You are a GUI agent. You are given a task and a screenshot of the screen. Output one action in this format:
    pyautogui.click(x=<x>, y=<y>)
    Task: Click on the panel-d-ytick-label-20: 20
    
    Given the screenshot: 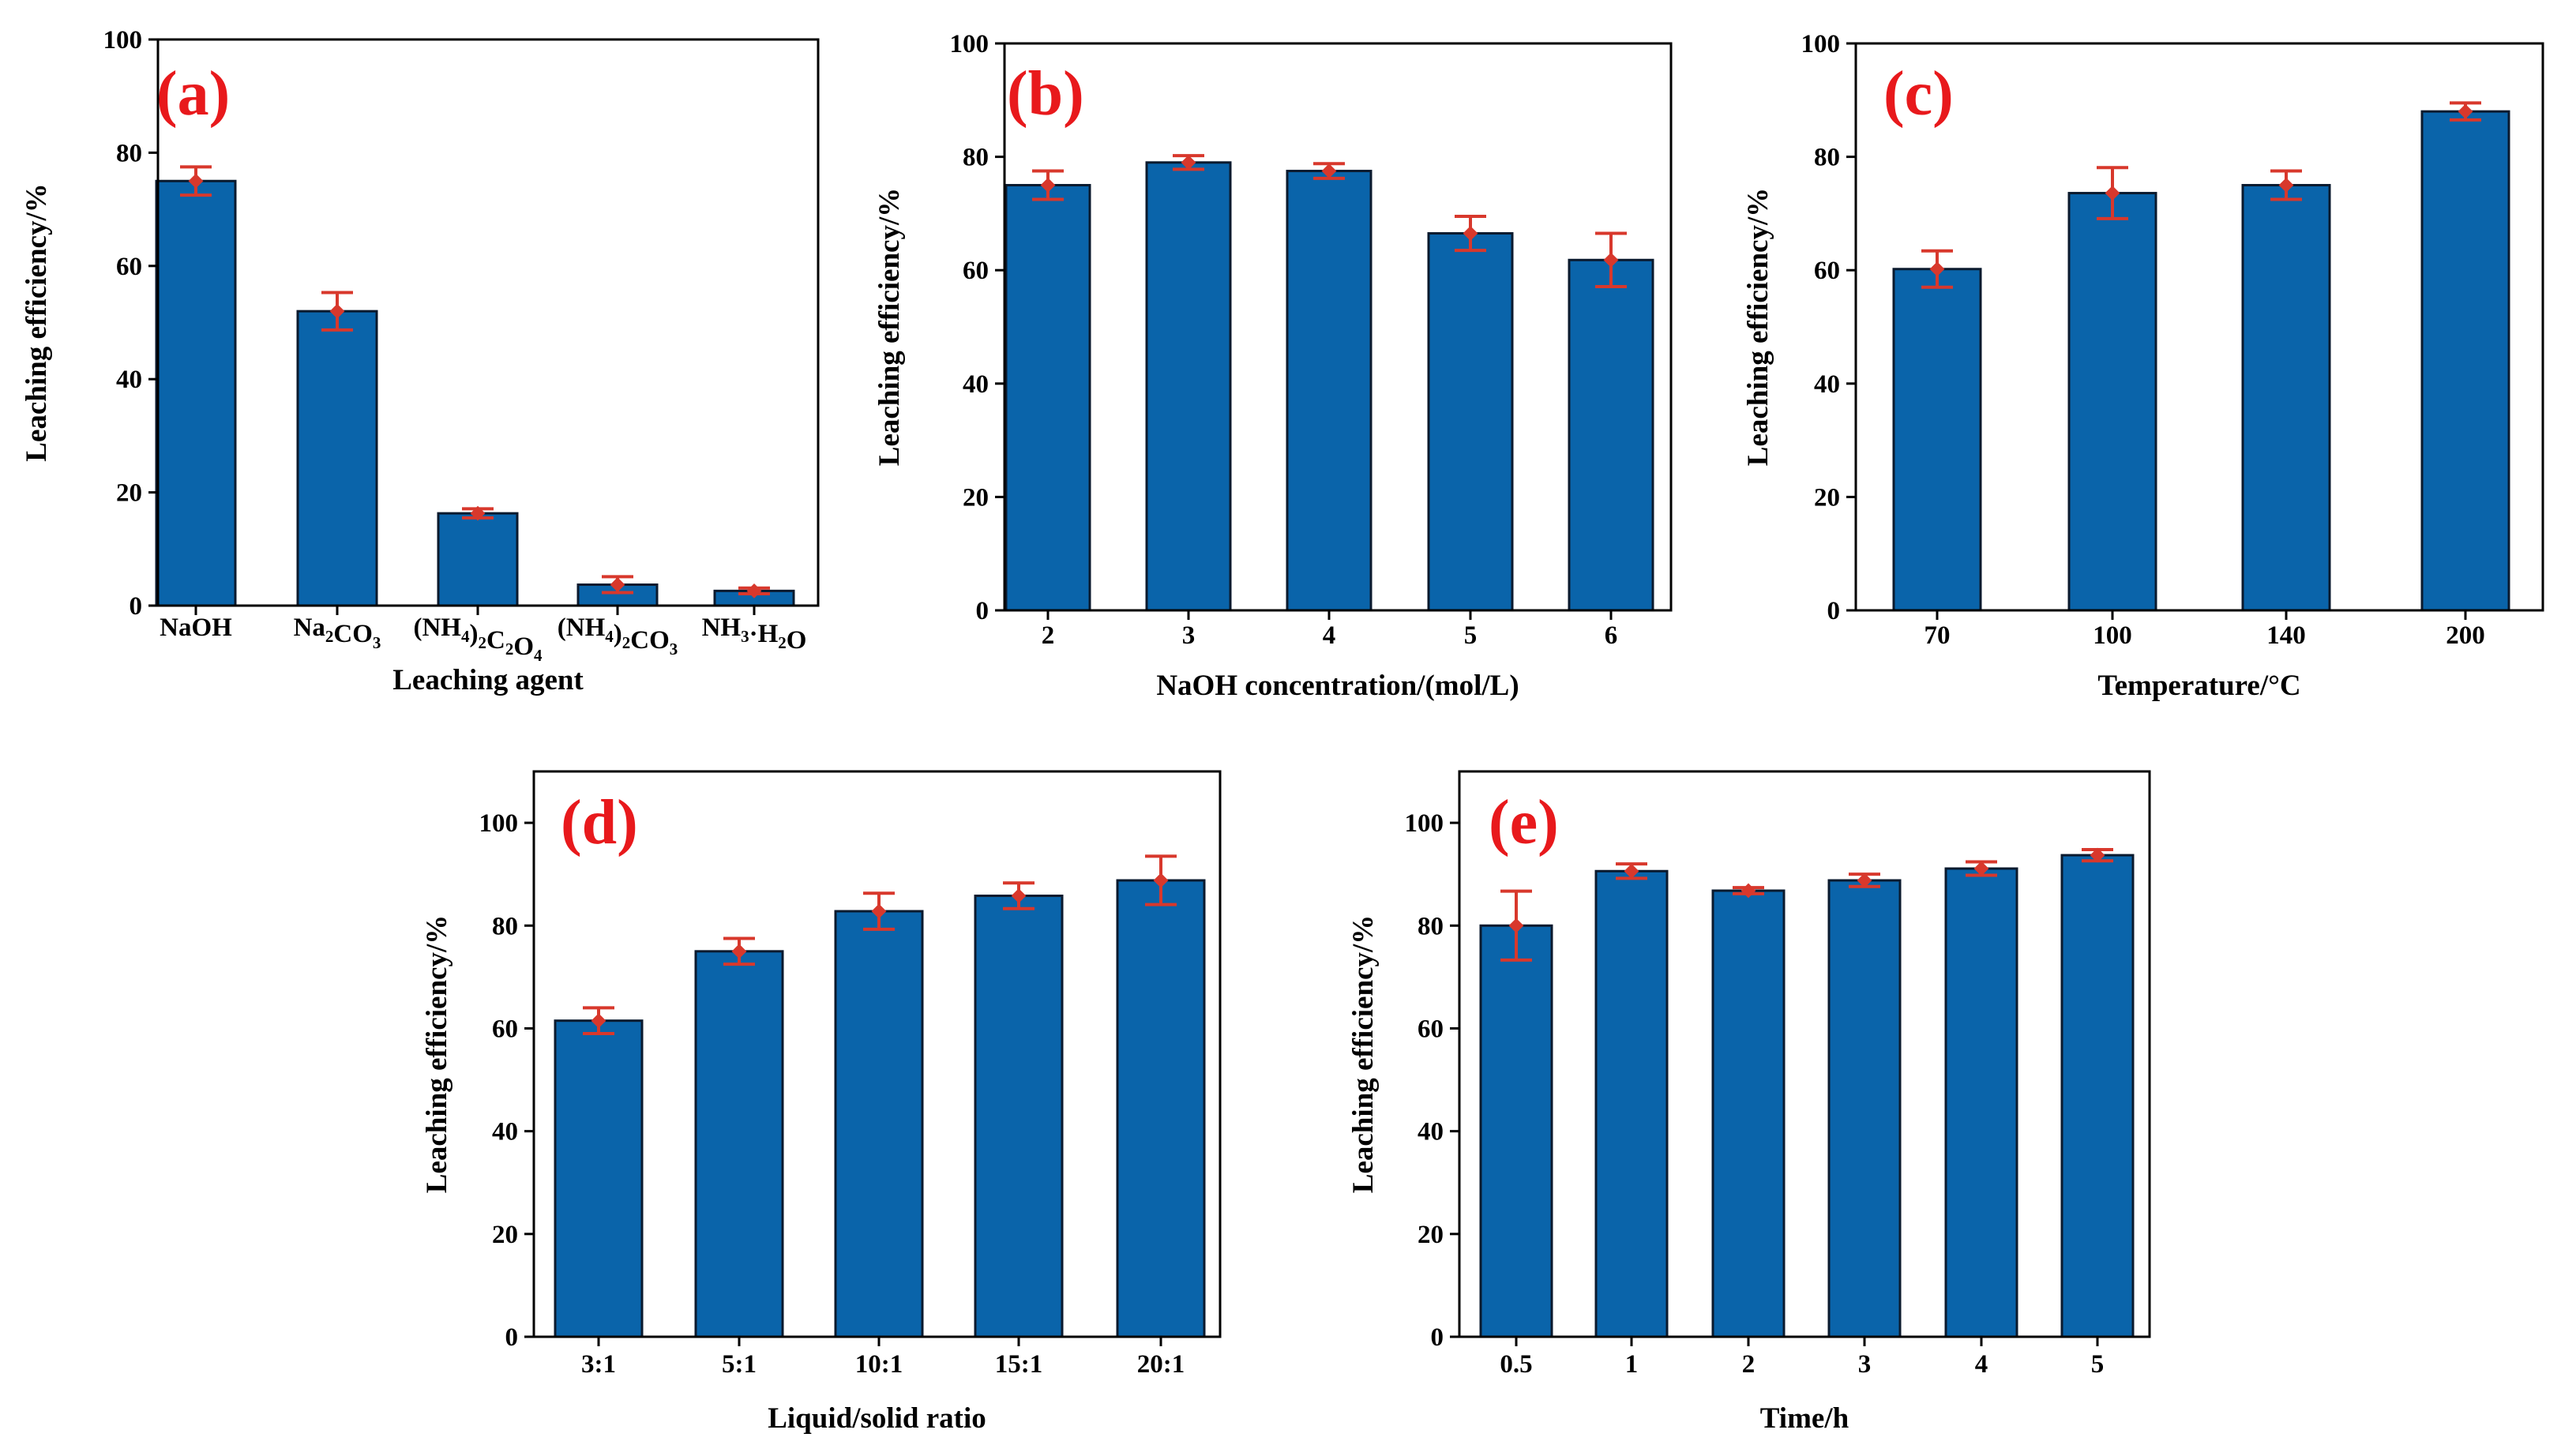 What is the action you would take?
    pyautogui.click(x=505, y=1235)
    